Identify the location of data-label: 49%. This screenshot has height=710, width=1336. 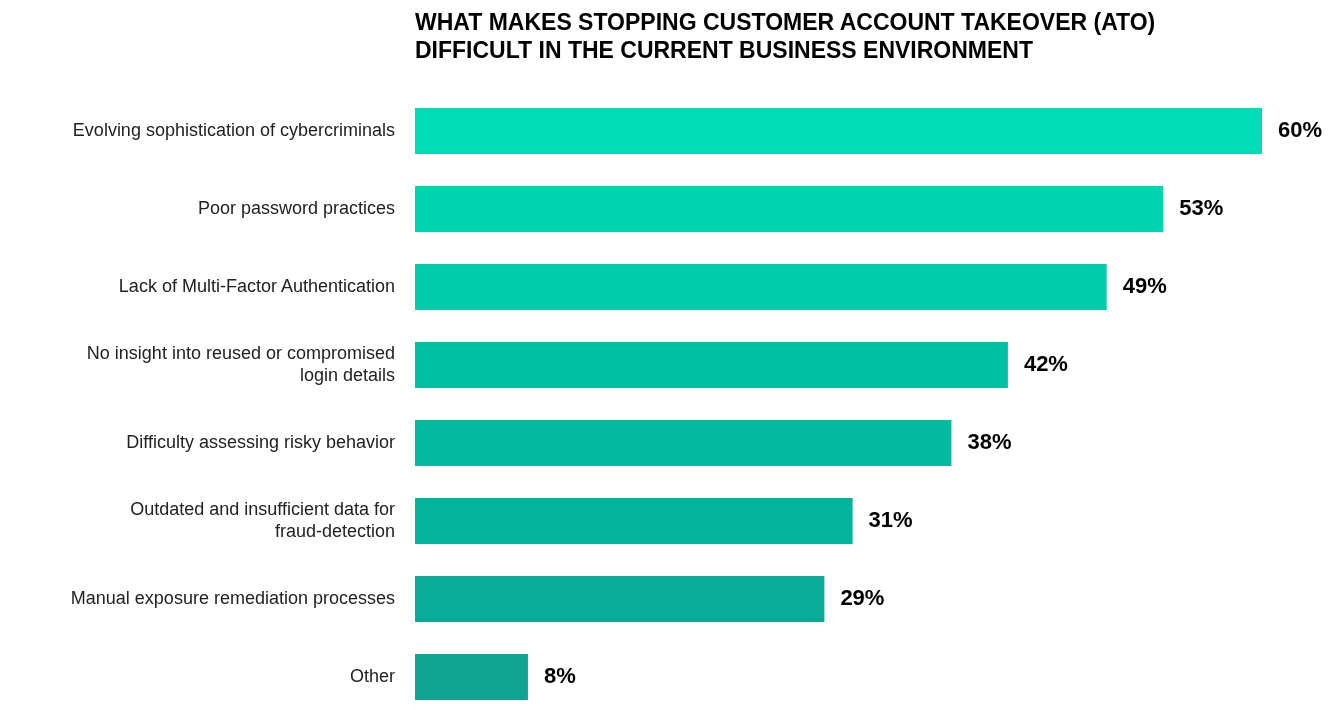
(1144, 285).